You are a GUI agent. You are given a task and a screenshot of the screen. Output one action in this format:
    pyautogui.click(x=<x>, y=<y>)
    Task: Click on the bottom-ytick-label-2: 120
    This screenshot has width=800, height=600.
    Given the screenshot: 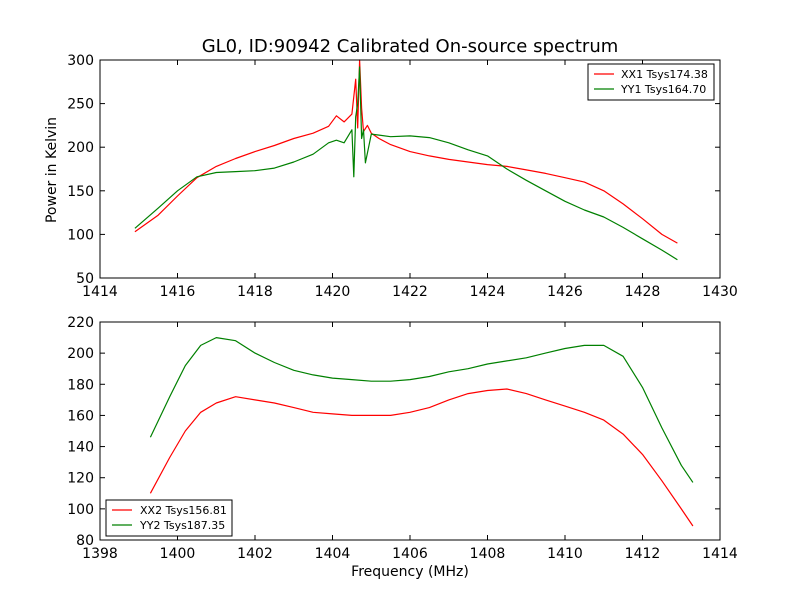 What is the action you would take?
    pyautogui.click(x=80, y=479)
    